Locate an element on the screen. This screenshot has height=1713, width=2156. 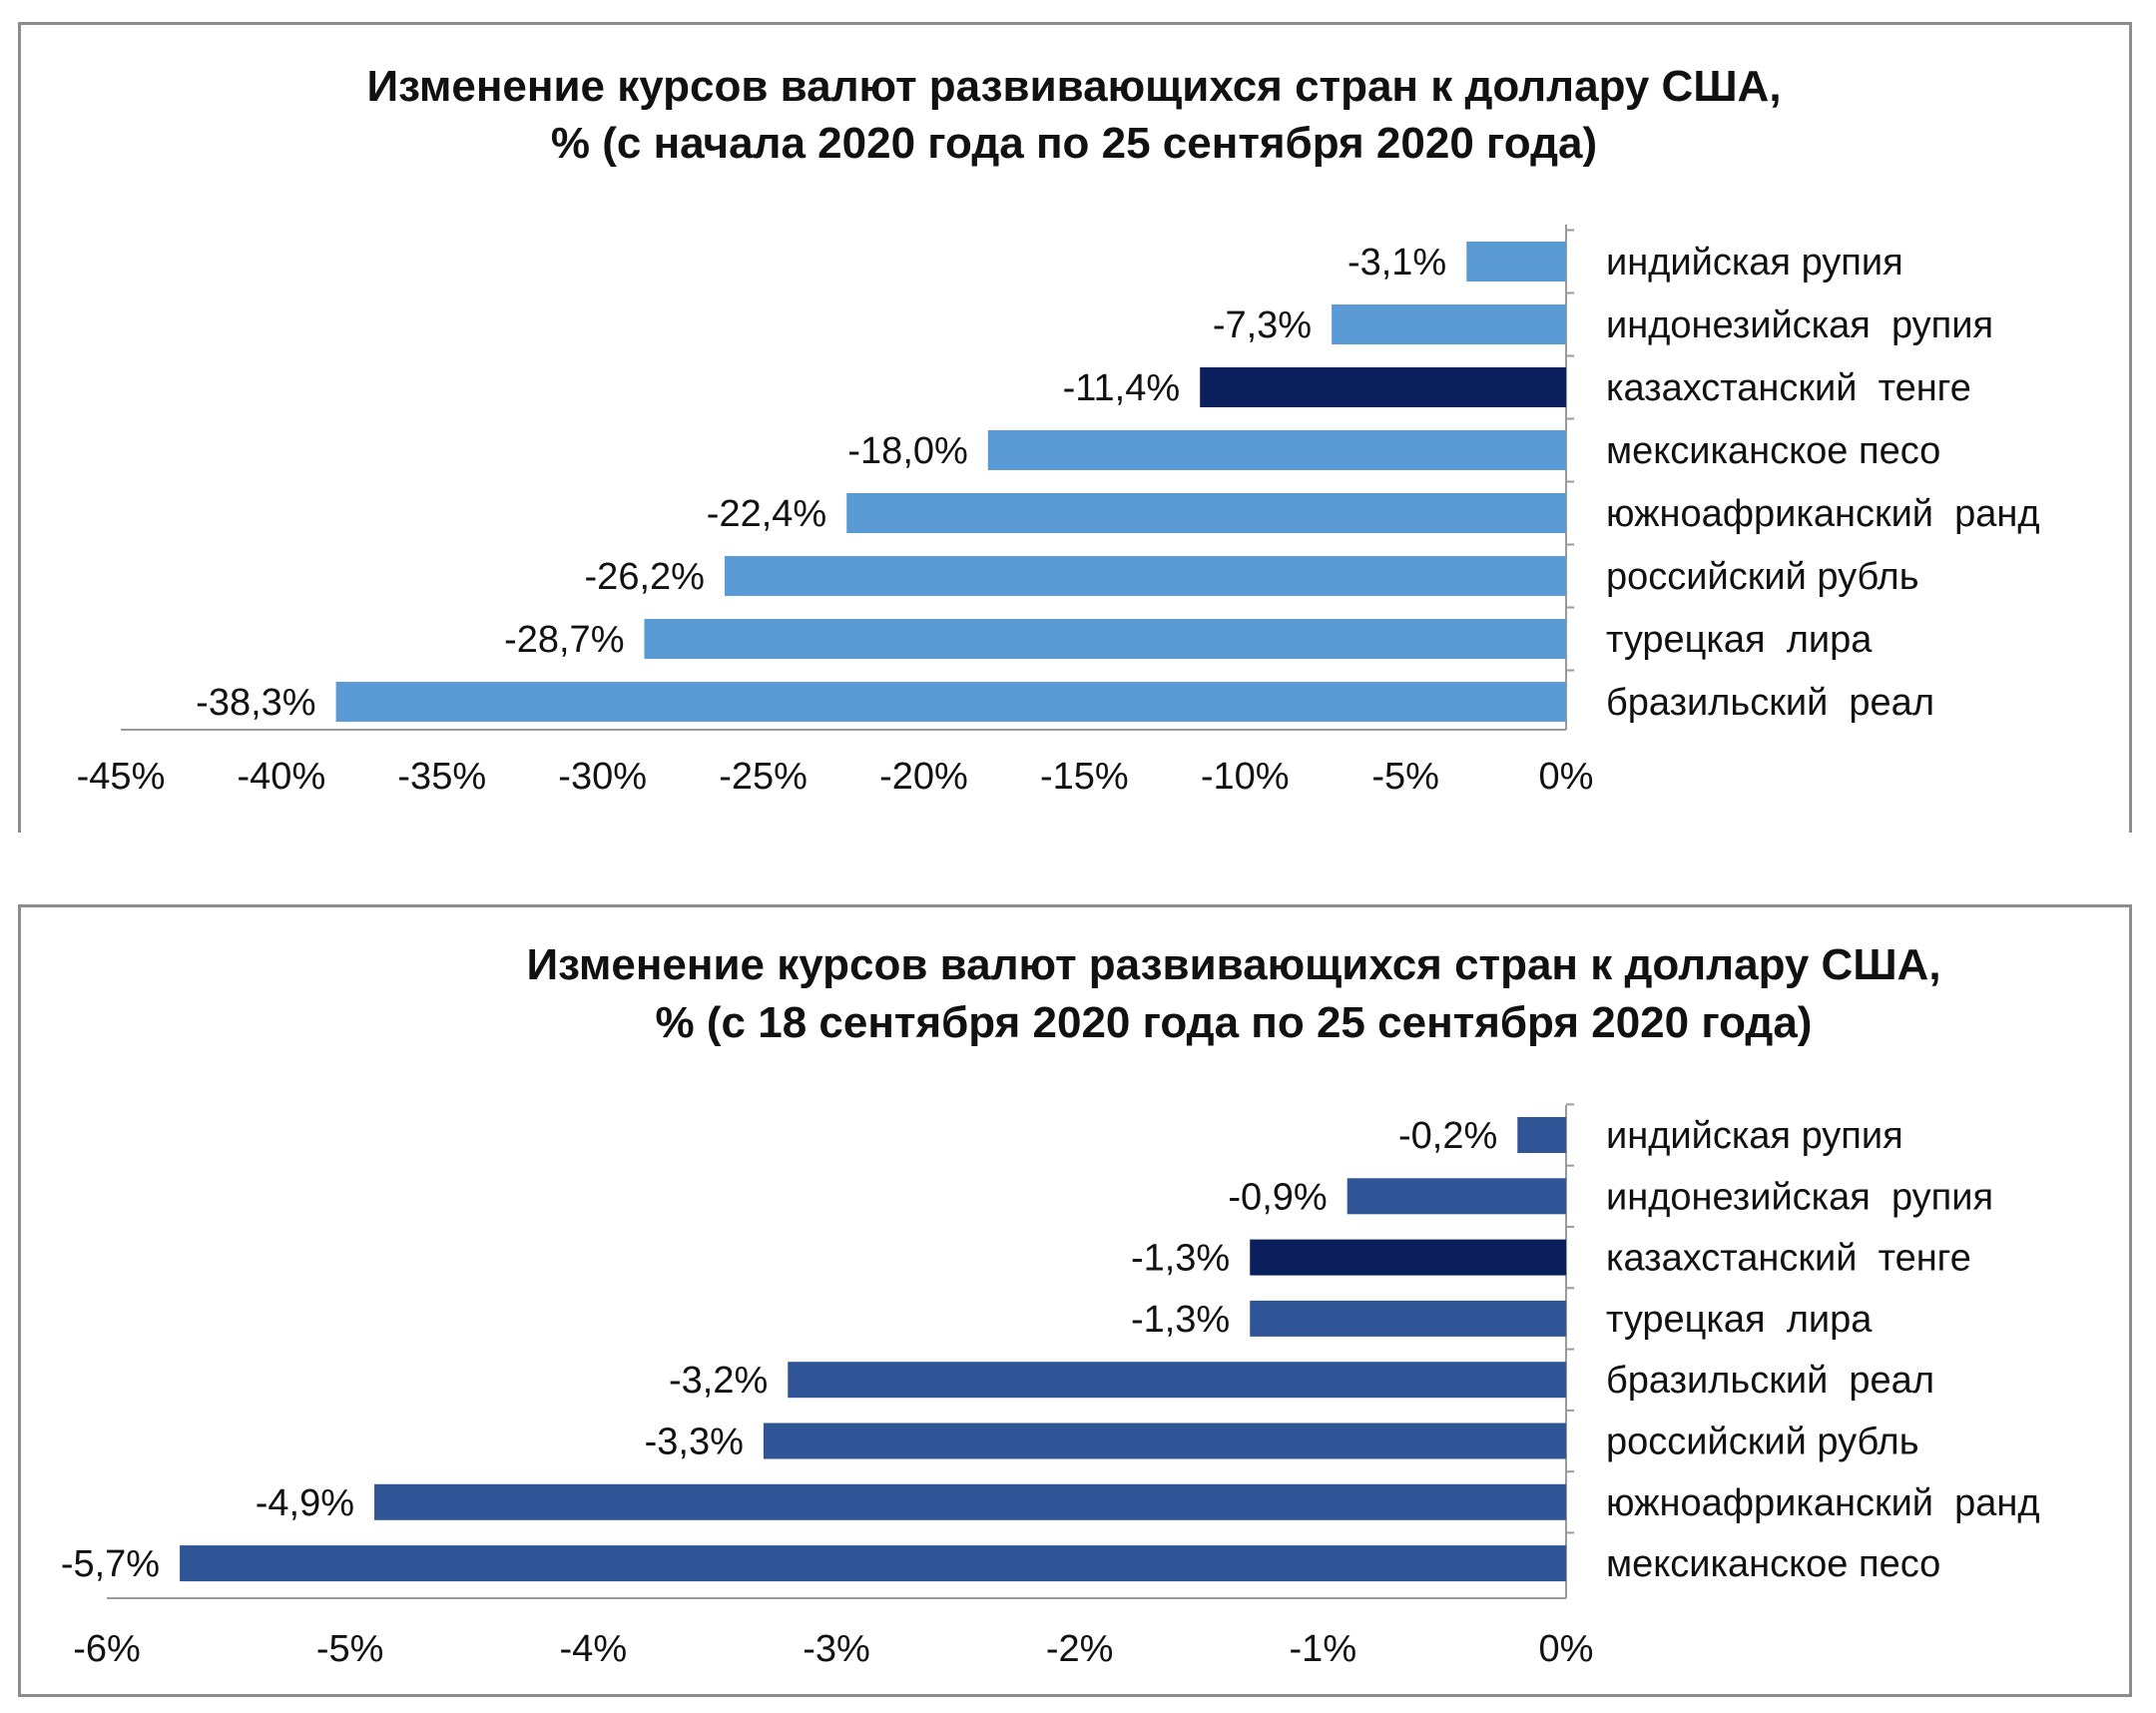
x-tick-label: -1% is located at coordinates (1323, 1649).